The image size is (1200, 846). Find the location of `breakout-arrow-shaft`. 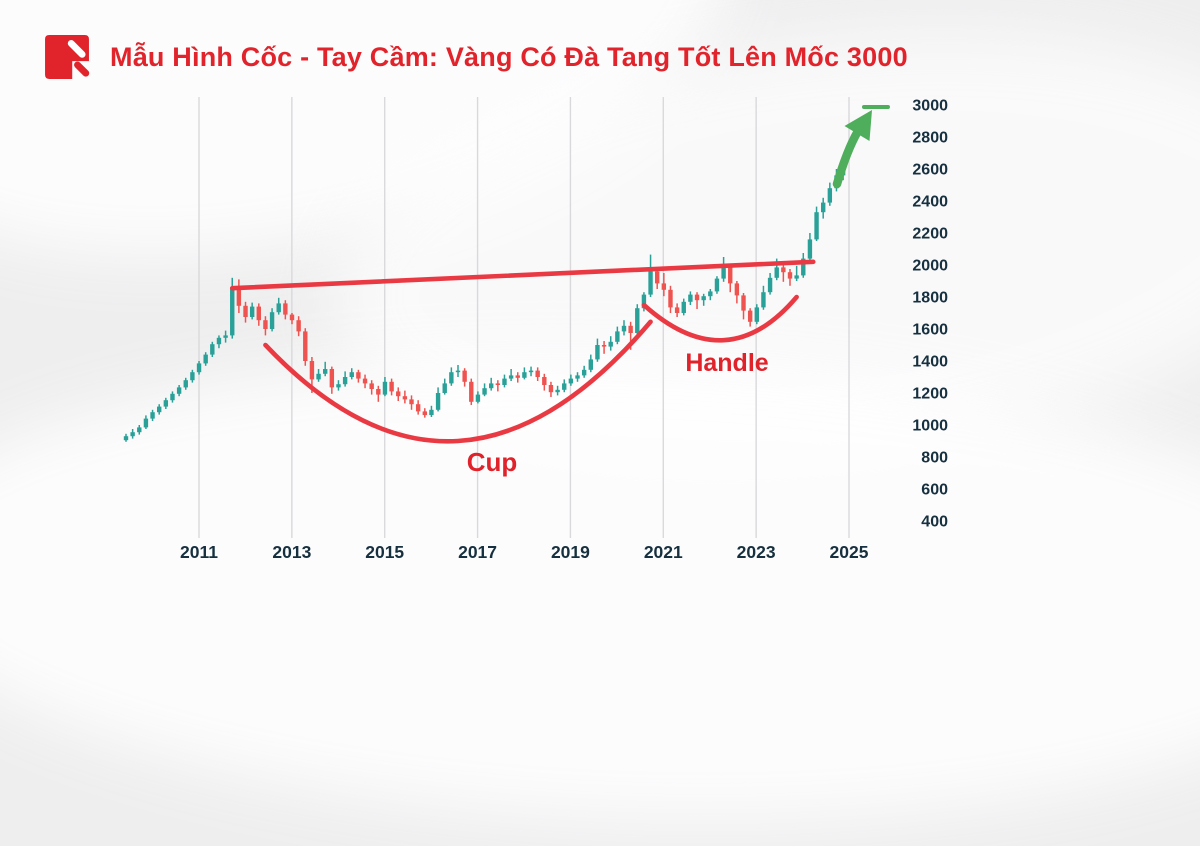

breakout-arrow-shaft is located at coordinates (847, 157).